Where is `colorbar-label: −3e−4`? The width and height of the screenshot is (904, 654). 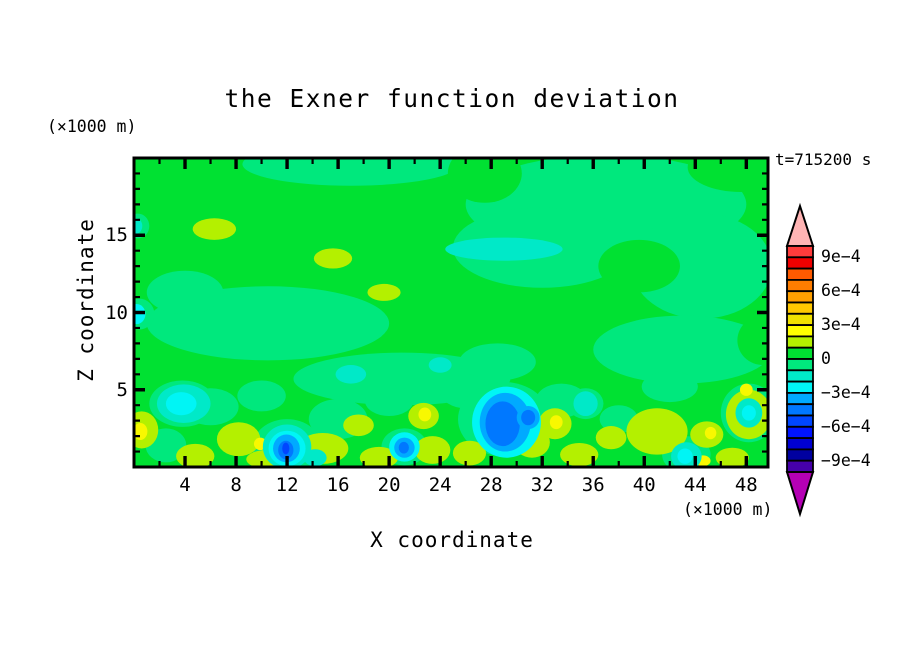 colorbar-label: −3e−4 is located at coordinates (846, 392).